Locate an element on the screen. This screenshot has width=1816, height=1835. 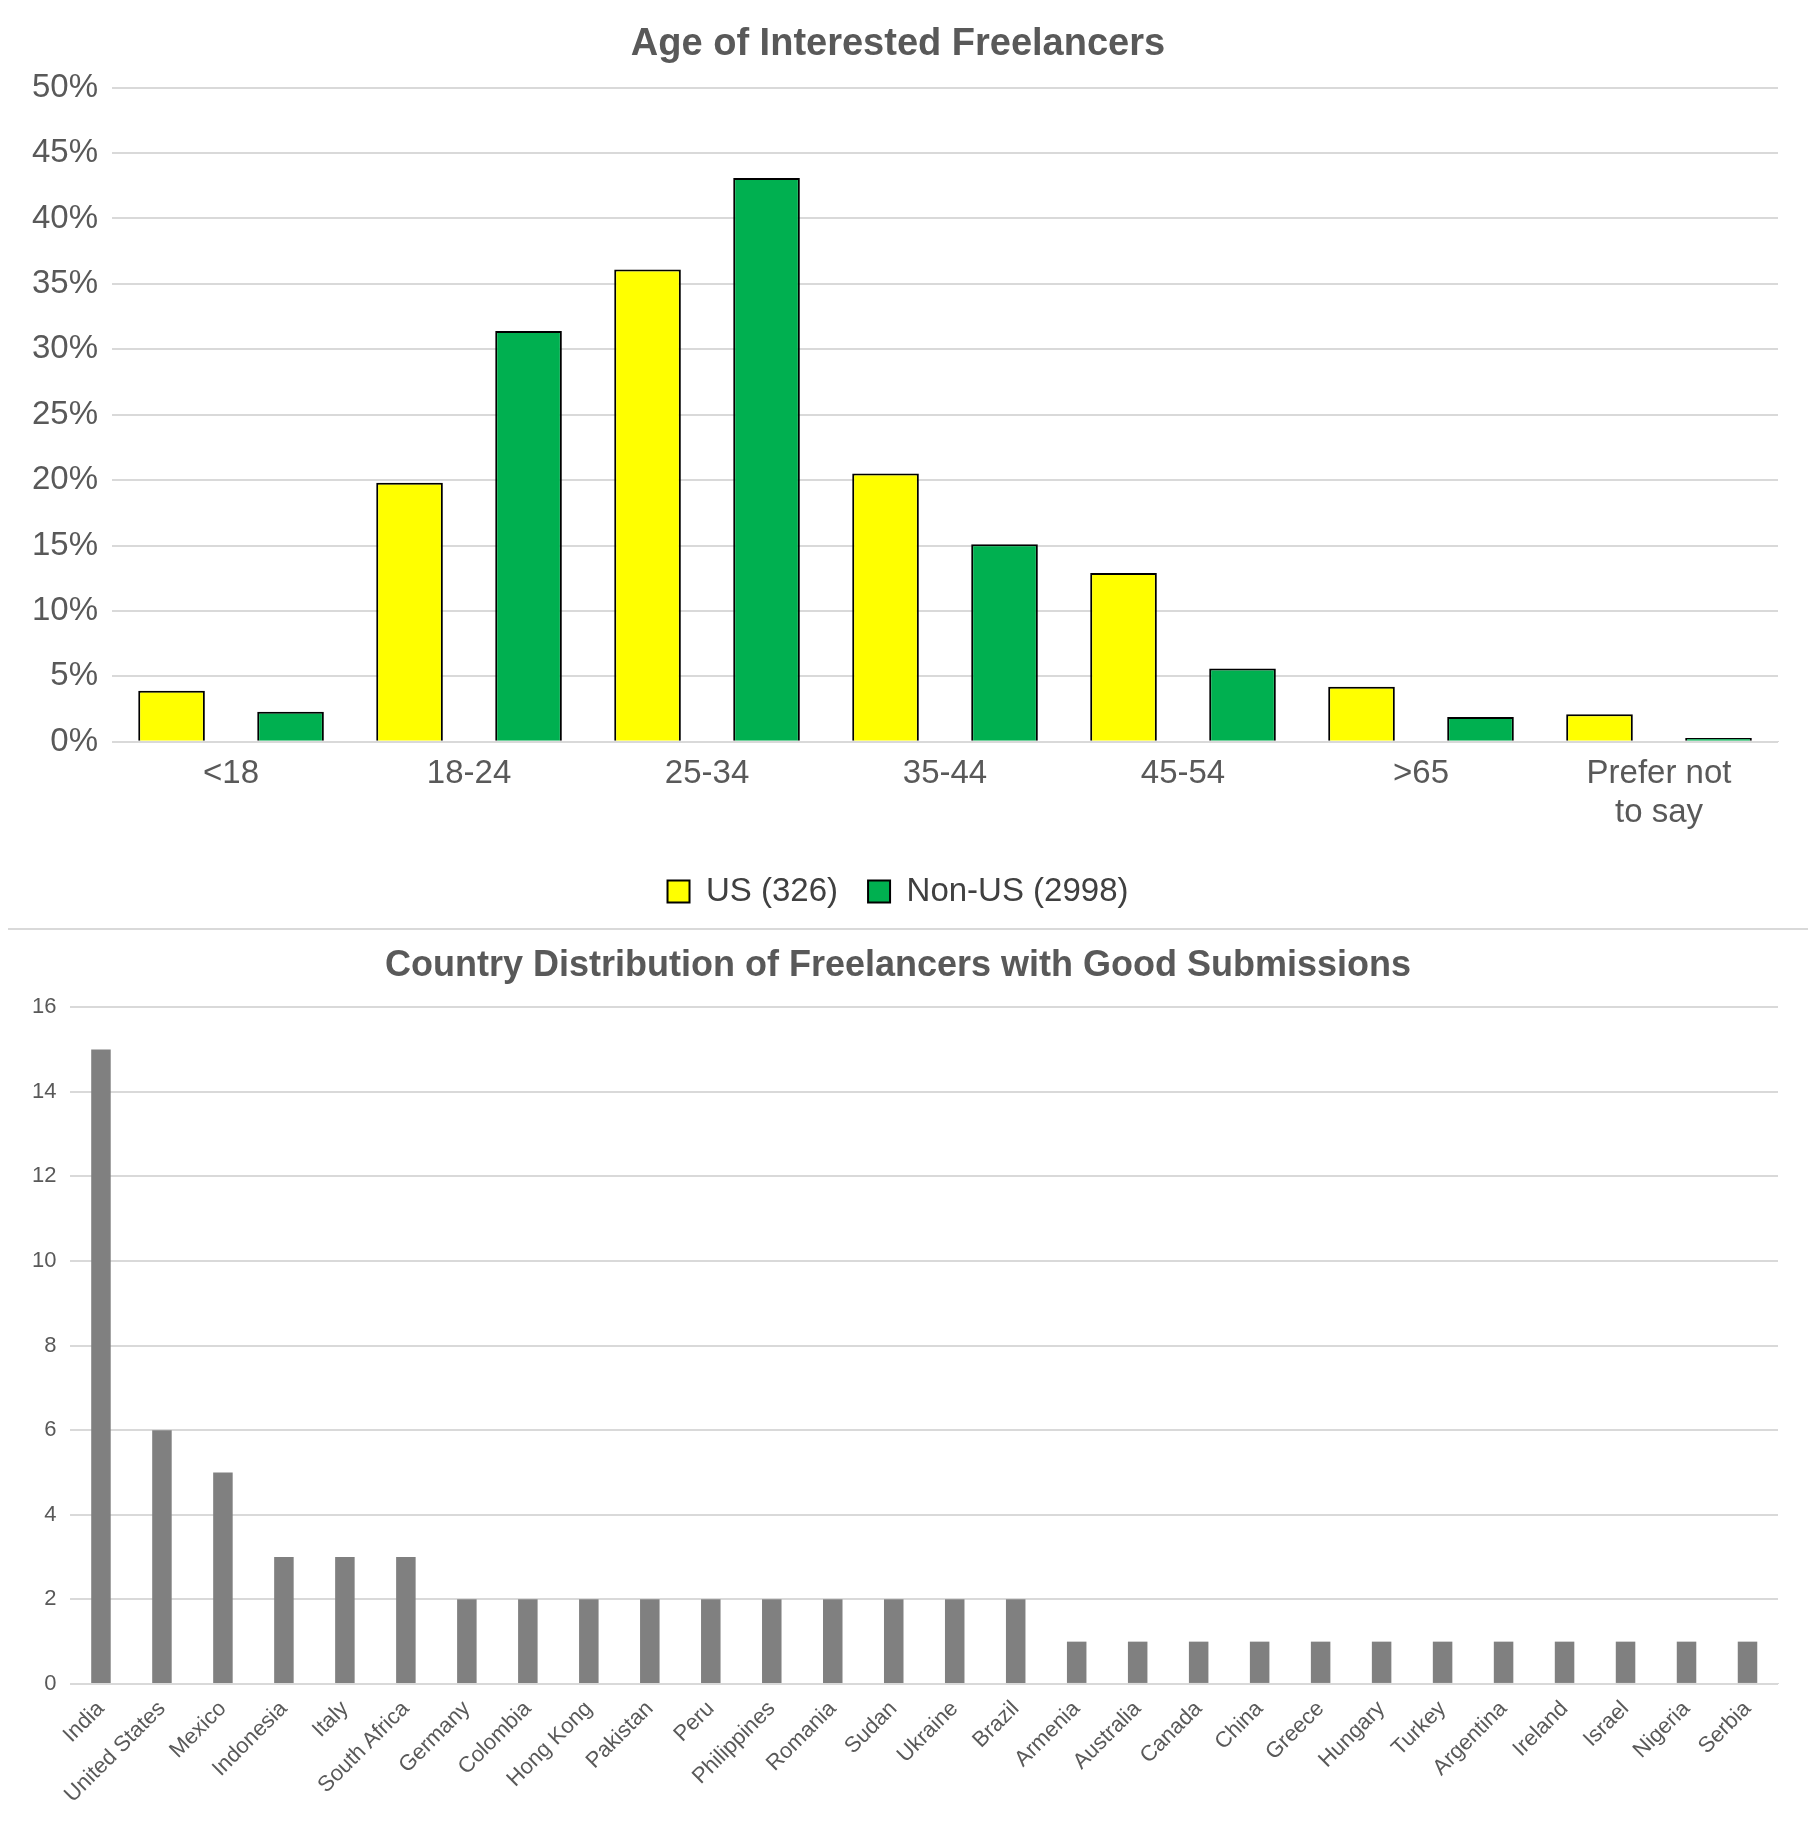
x-tick-label: <18 is located at coordinates (231, 771).